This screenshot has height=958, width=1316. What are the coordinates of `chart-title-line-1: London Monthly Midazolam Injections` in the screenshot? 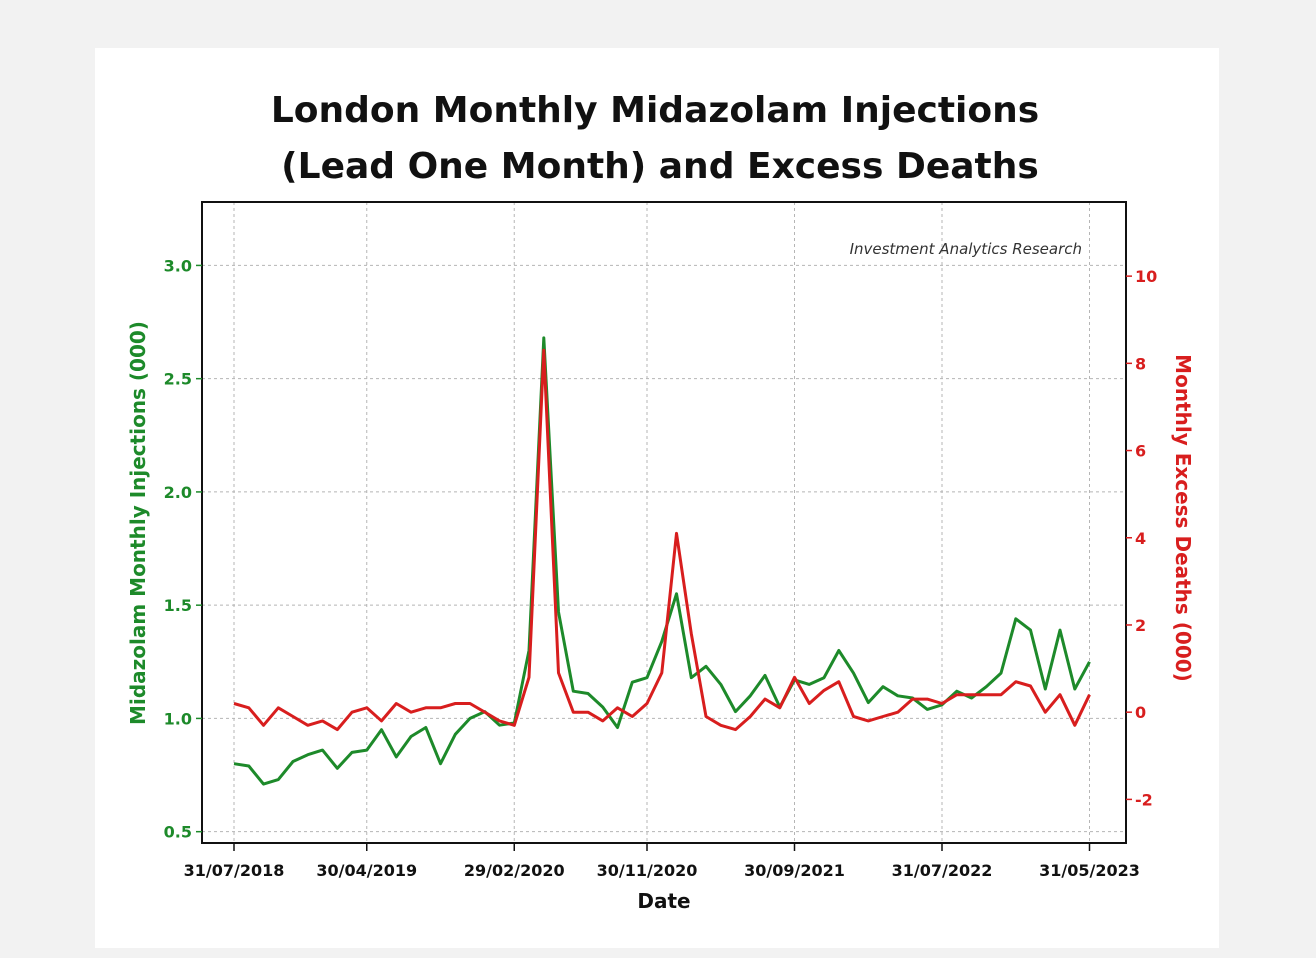 It's located at (655, 110).